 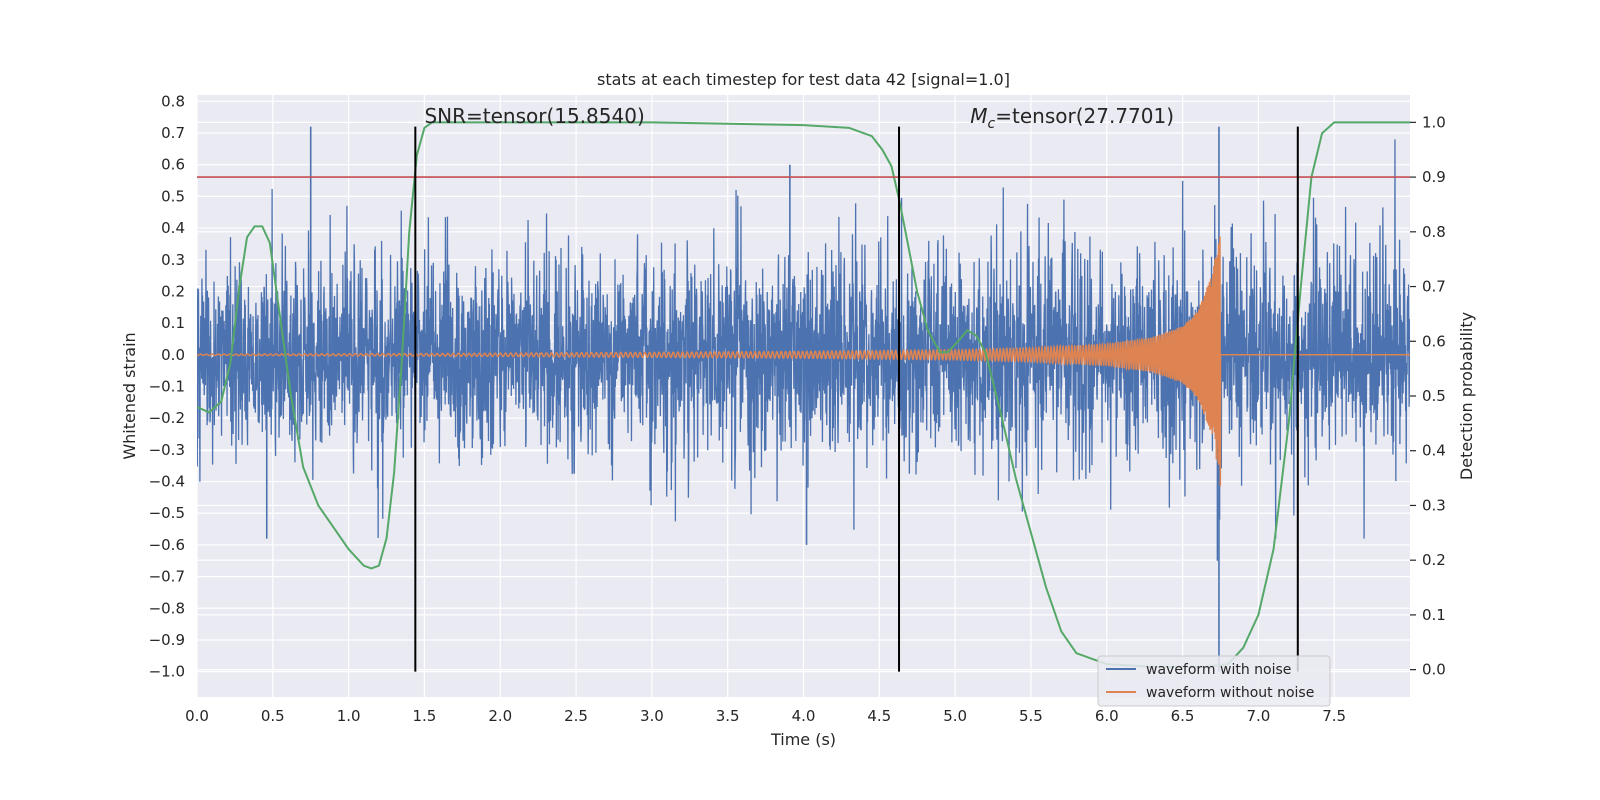 I want to click on annotations: SNR=tensor(15.8540) Mc=tensor(27.7701), so click(x=799, y=118).